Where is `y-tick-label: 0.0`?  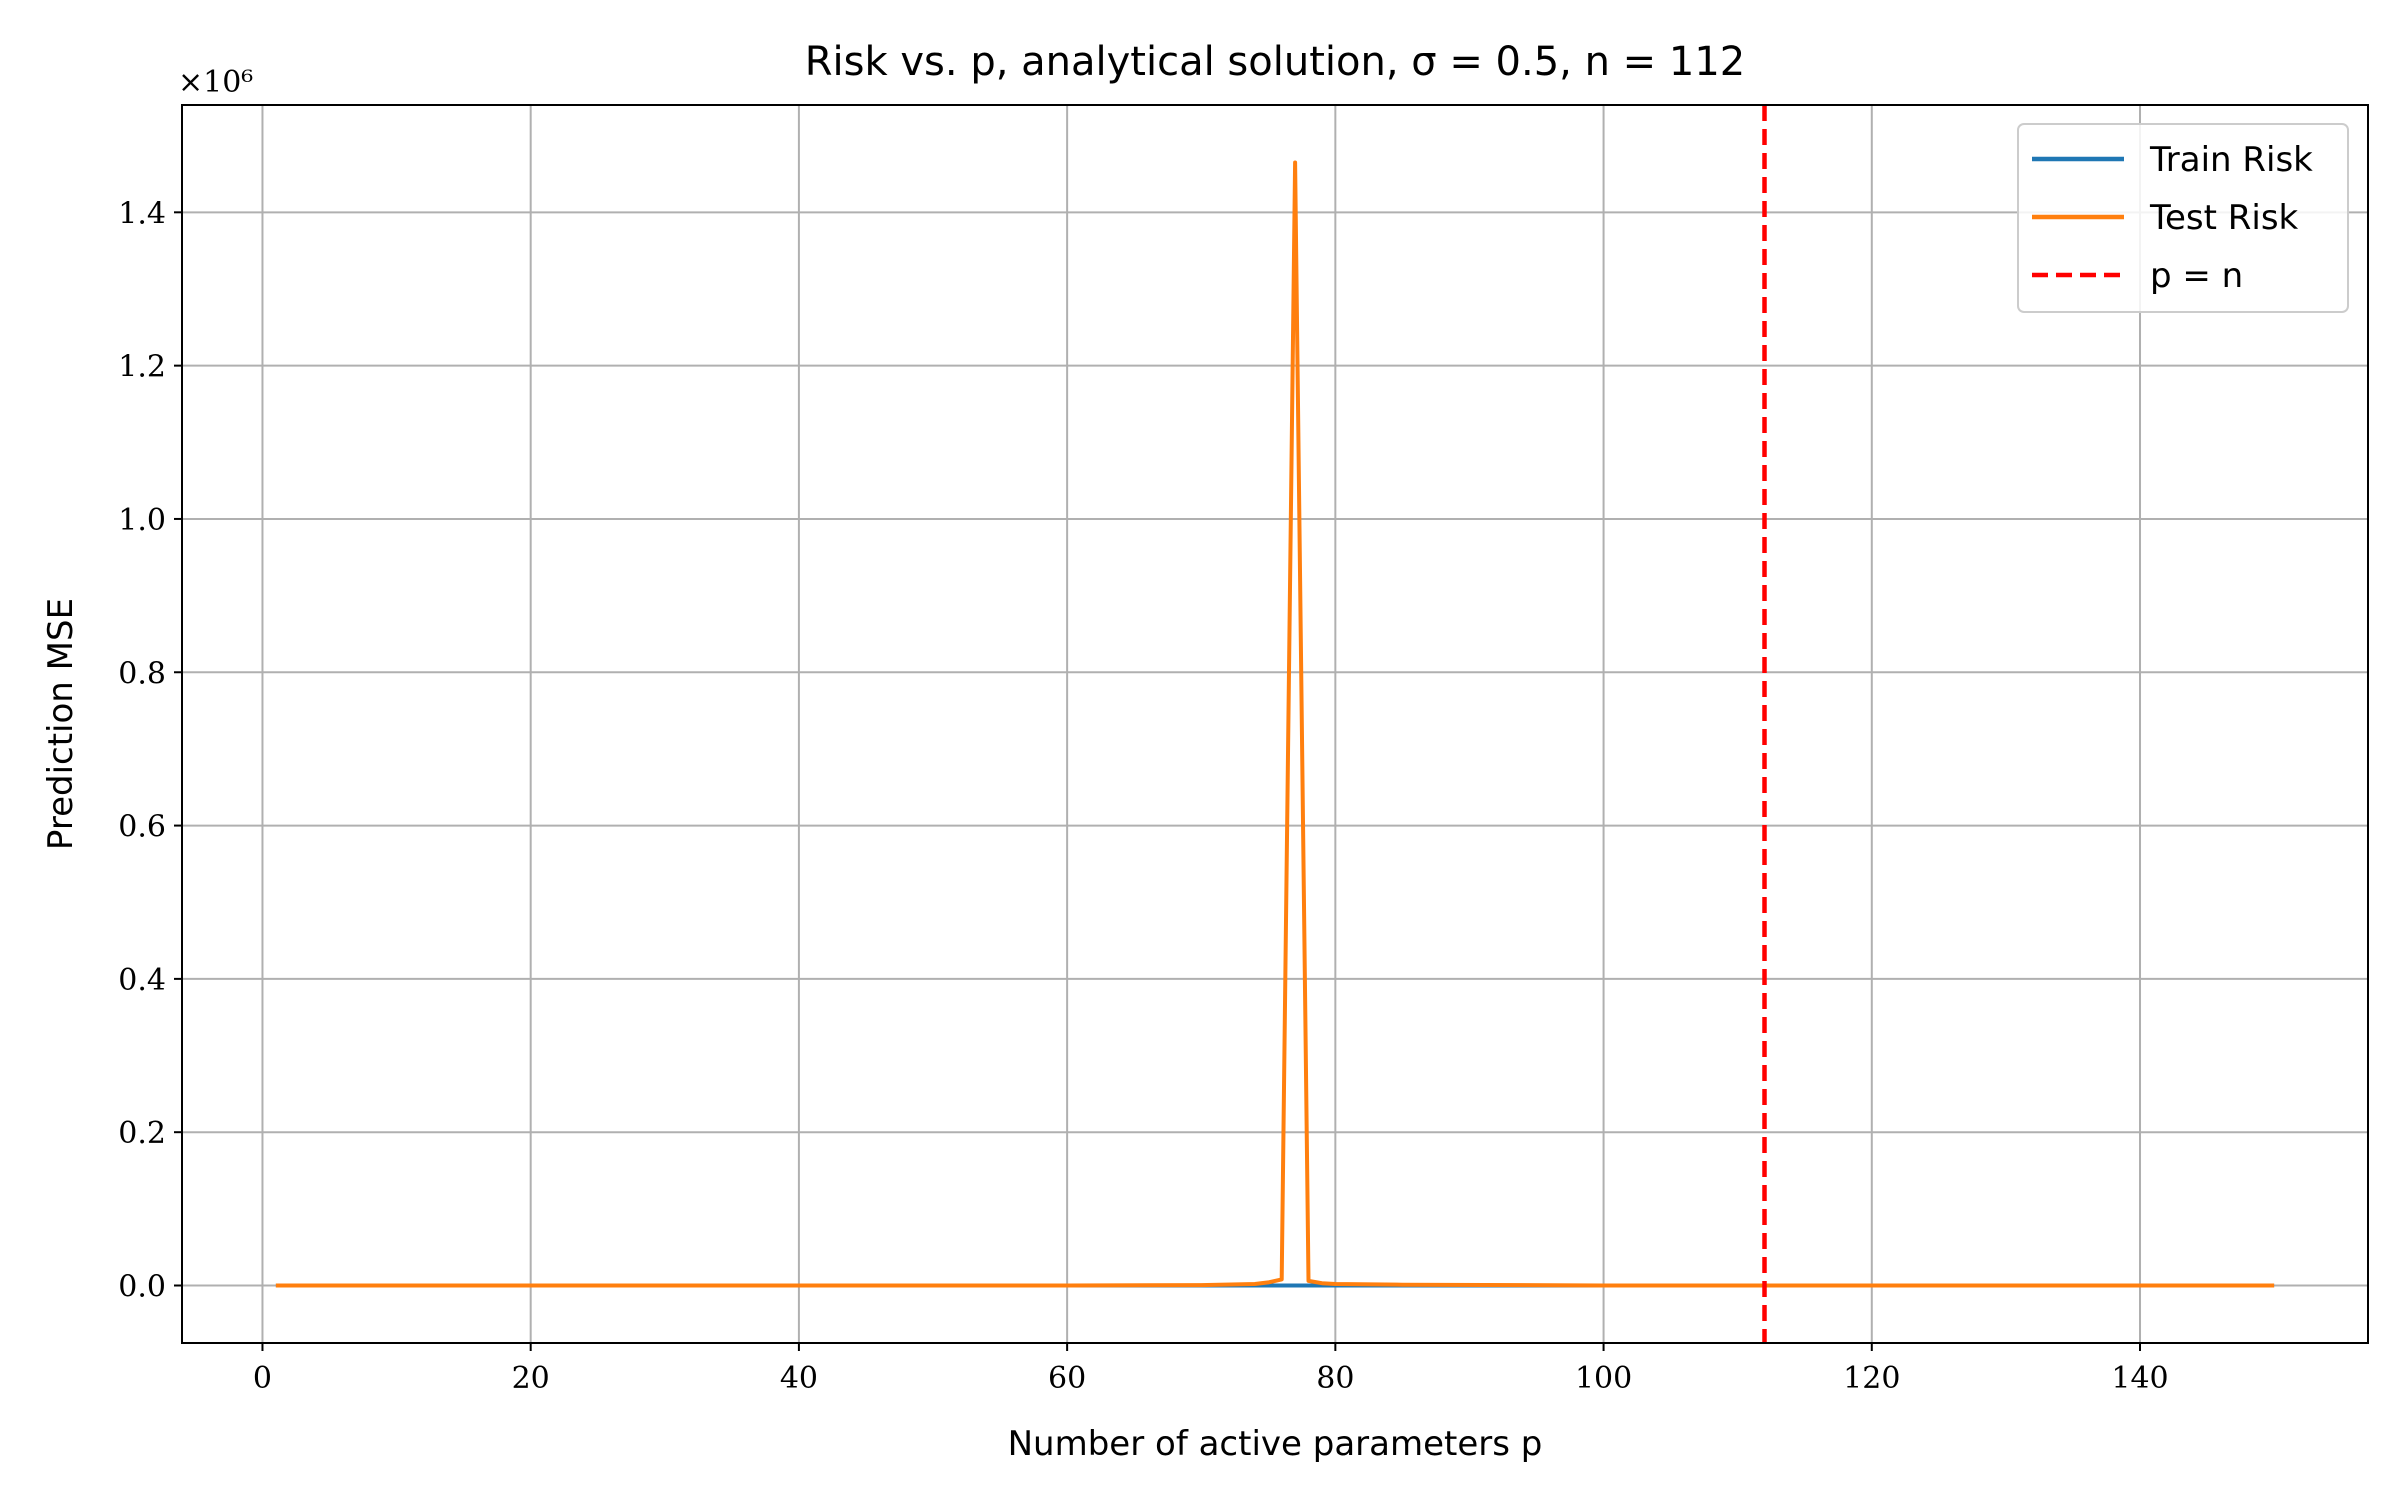 y-tick-label: 0.0 is located at coordinates (142, 1287).